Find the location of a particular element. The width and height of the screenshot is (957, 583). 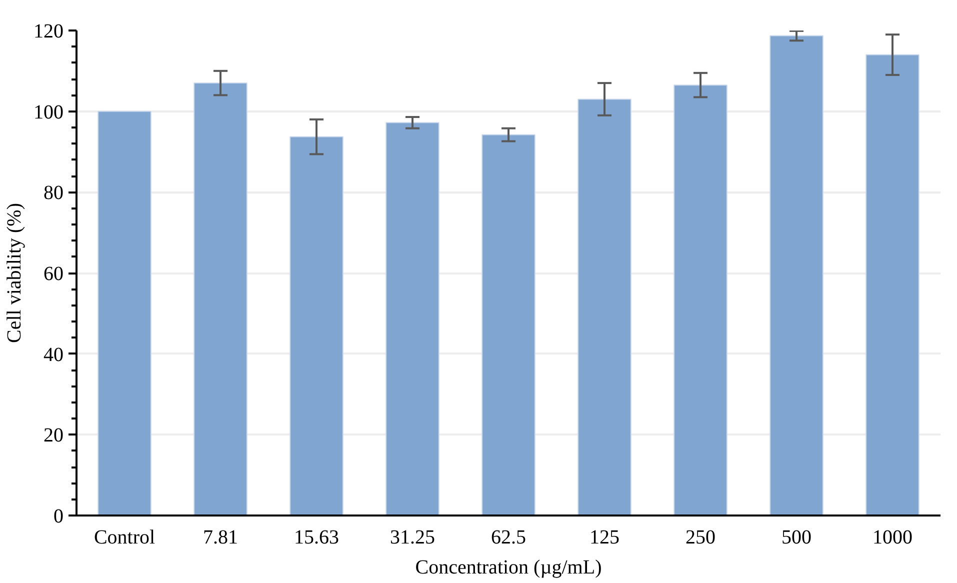

y-axis-title: Cell viability (%) is located at coordinates (15, 273).